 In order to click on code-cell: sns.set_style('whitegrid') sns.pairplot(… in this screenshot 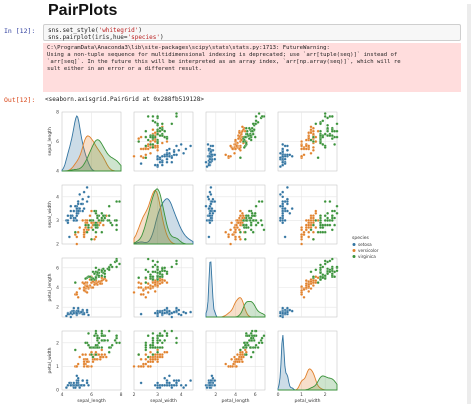, I will do `click(252, 32)`.